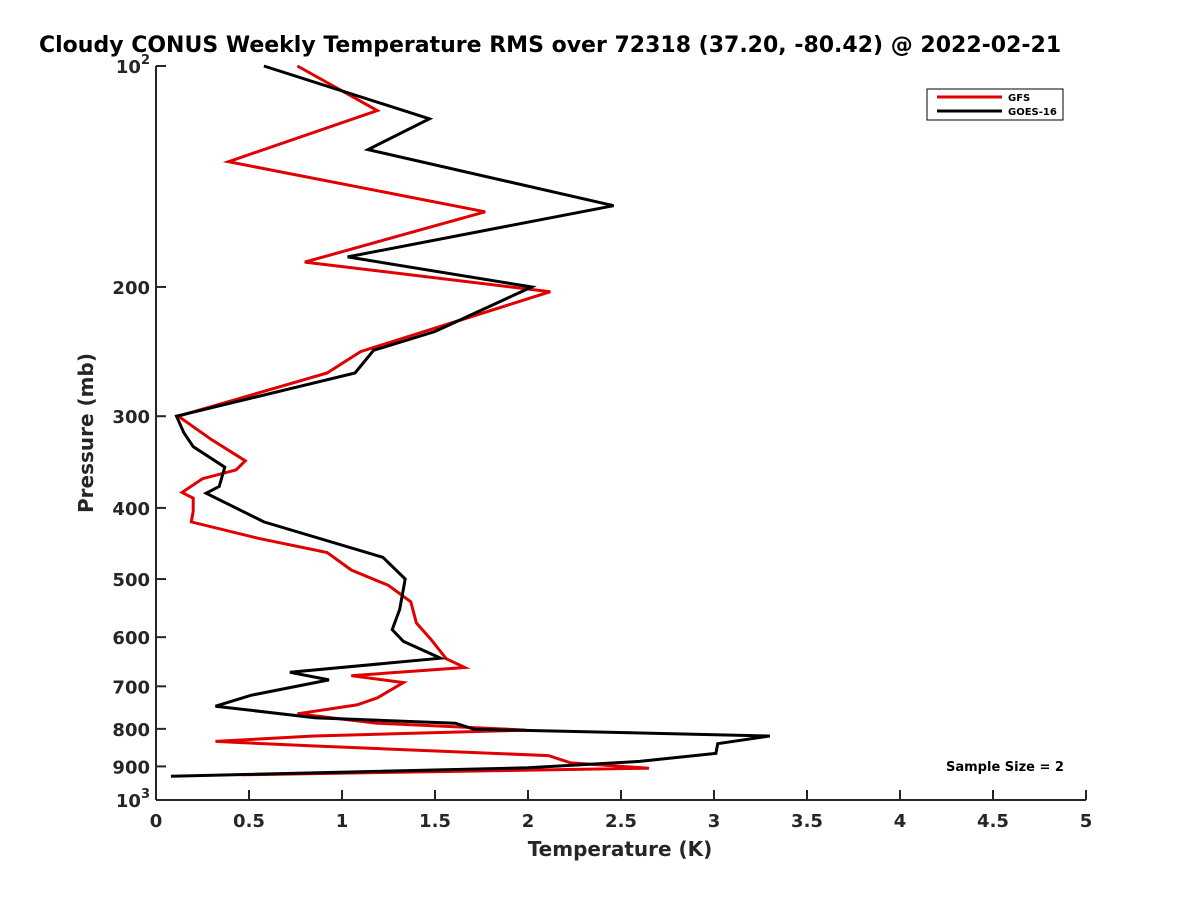 This screenshot has height=900, width=1200. I want to click on sample-size-annotation: Sample Size = 2, so click(1005, 767).